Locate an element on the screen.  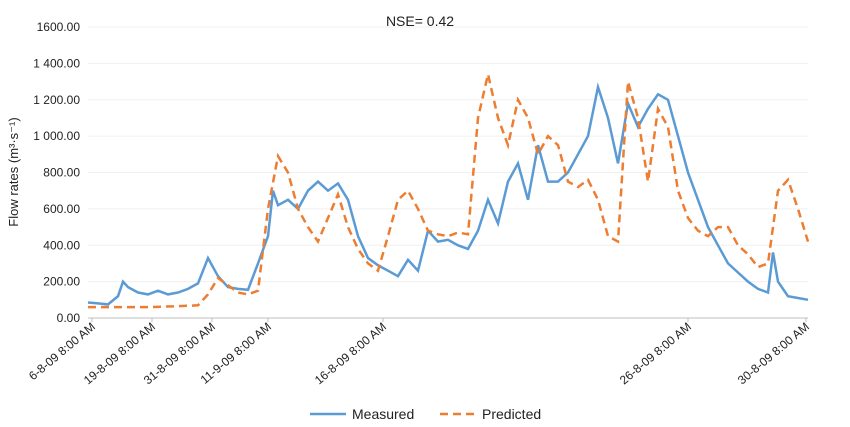
y-tick-label: 0.00 is located at coordinates (69, 318).